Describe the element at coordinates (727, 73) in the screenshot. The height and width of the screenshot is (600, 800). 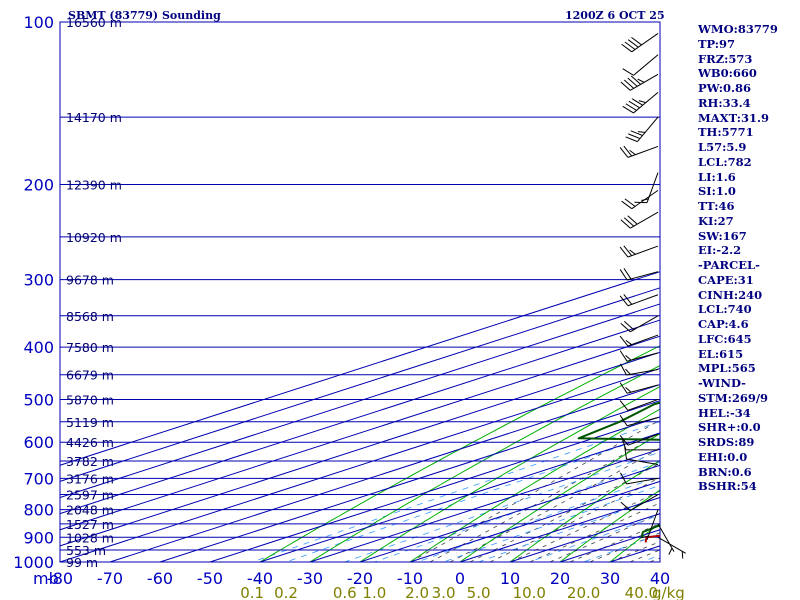
I see `index-item: WB0:660` at that location.